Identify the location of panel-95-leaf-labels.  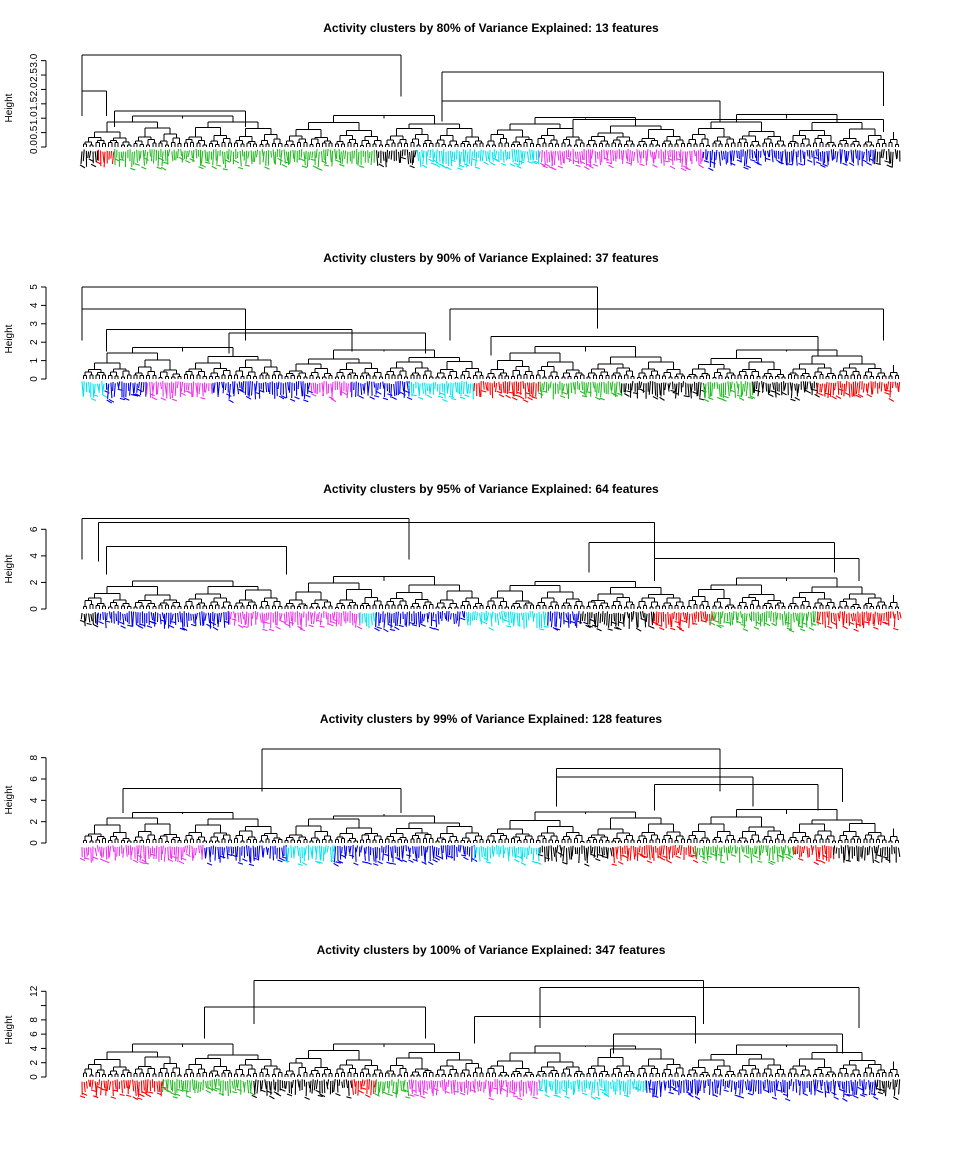
(490, 621).